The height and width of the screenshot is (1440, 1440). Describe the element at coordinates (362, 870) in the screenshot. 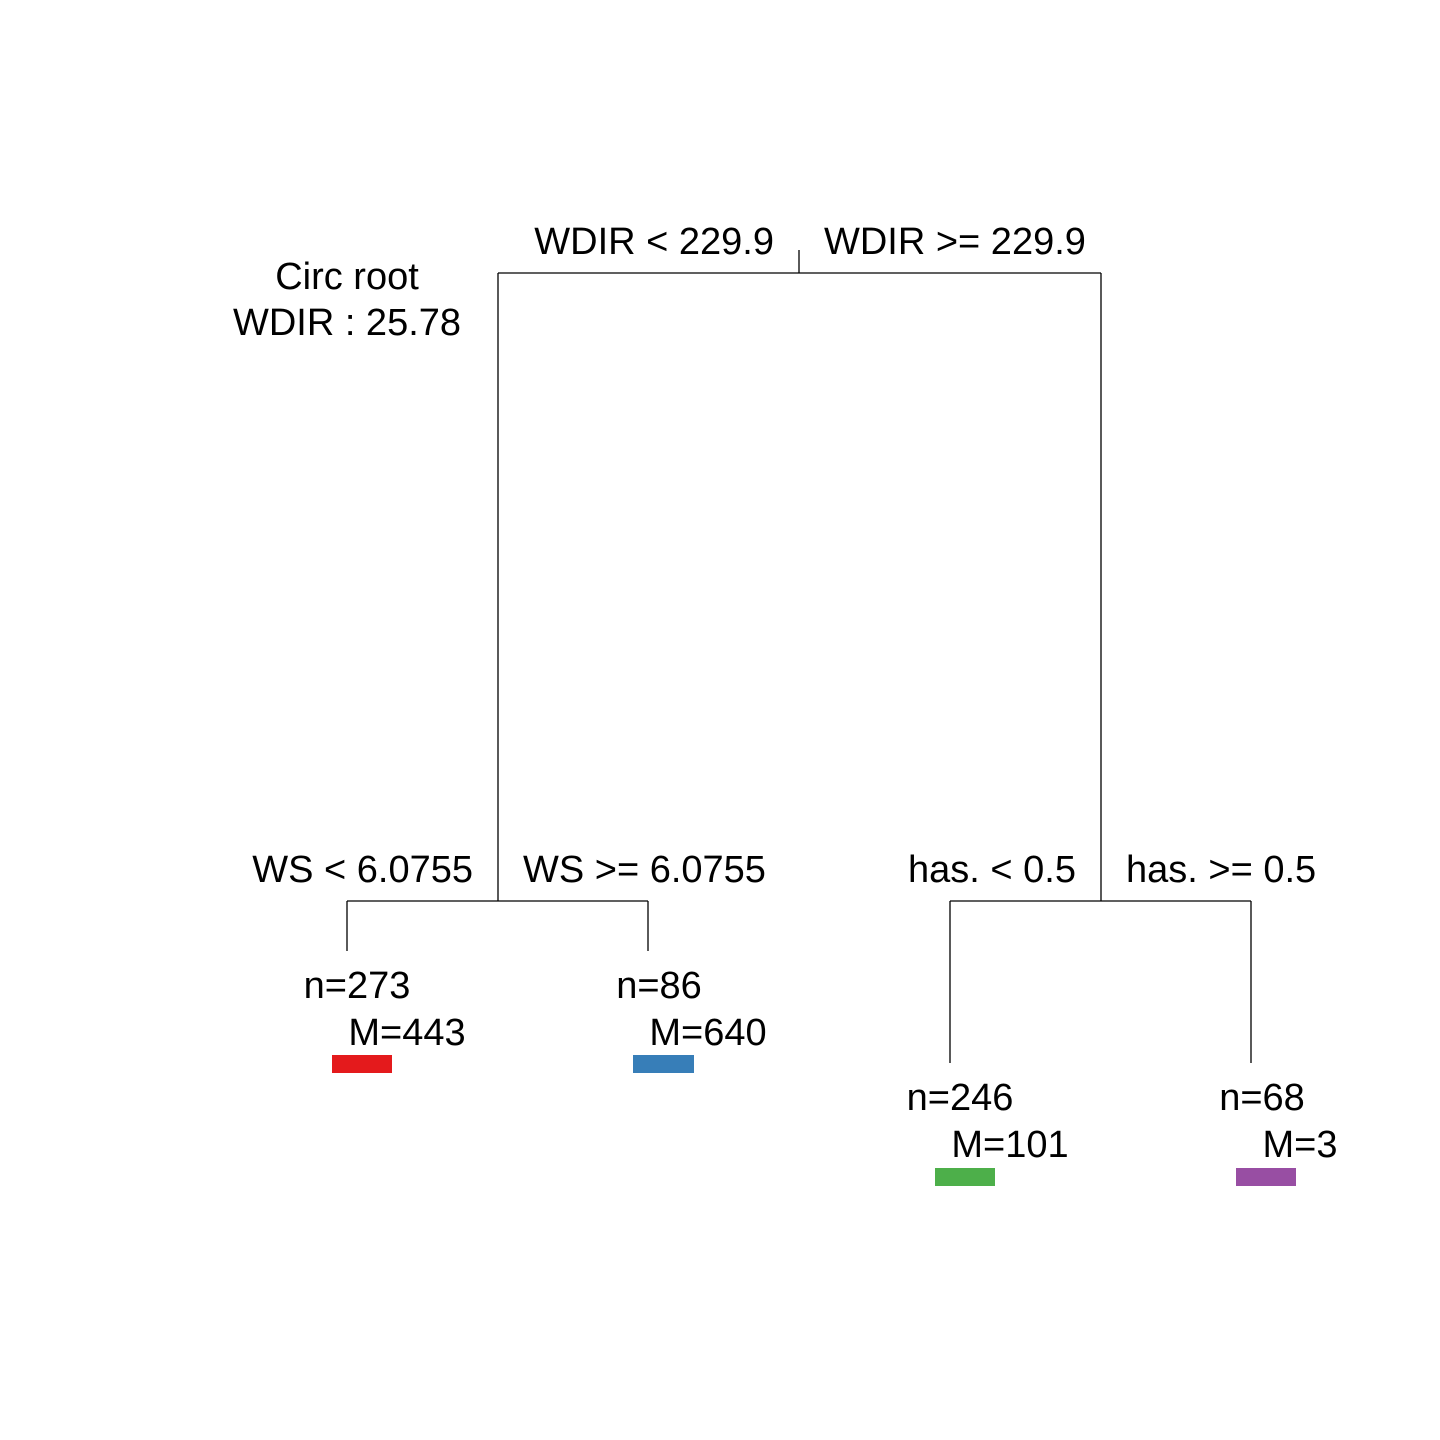

I see `split-label-left-left: WS < 6.0755` at that location.